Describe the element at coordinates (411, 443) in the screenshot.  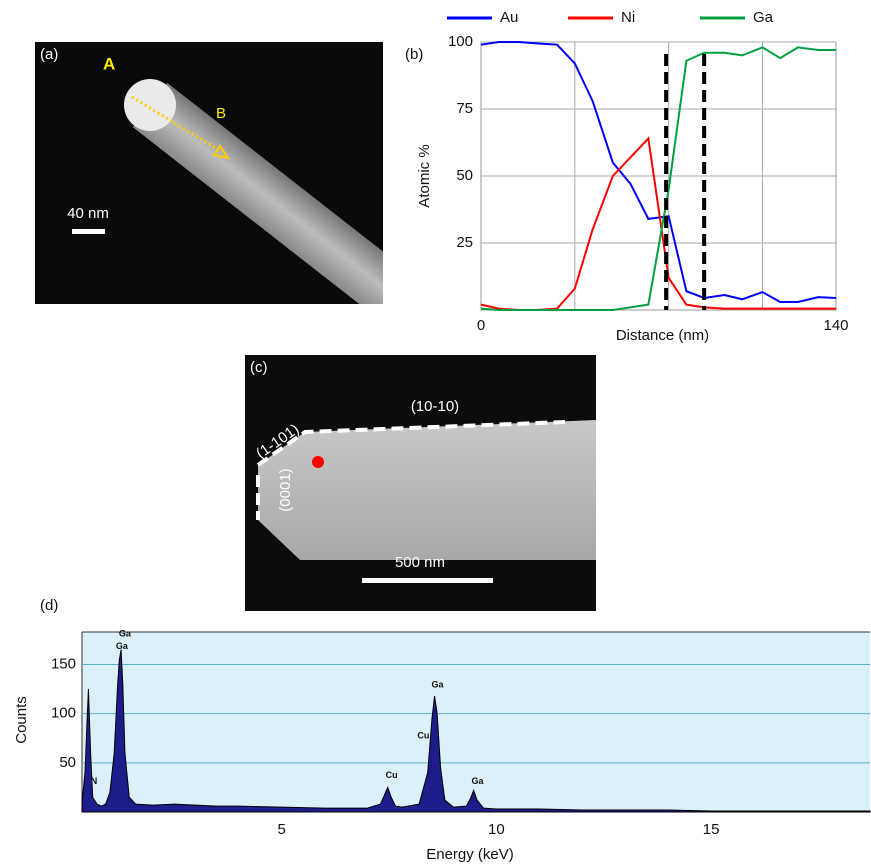
I see `facet-outline` at that location.